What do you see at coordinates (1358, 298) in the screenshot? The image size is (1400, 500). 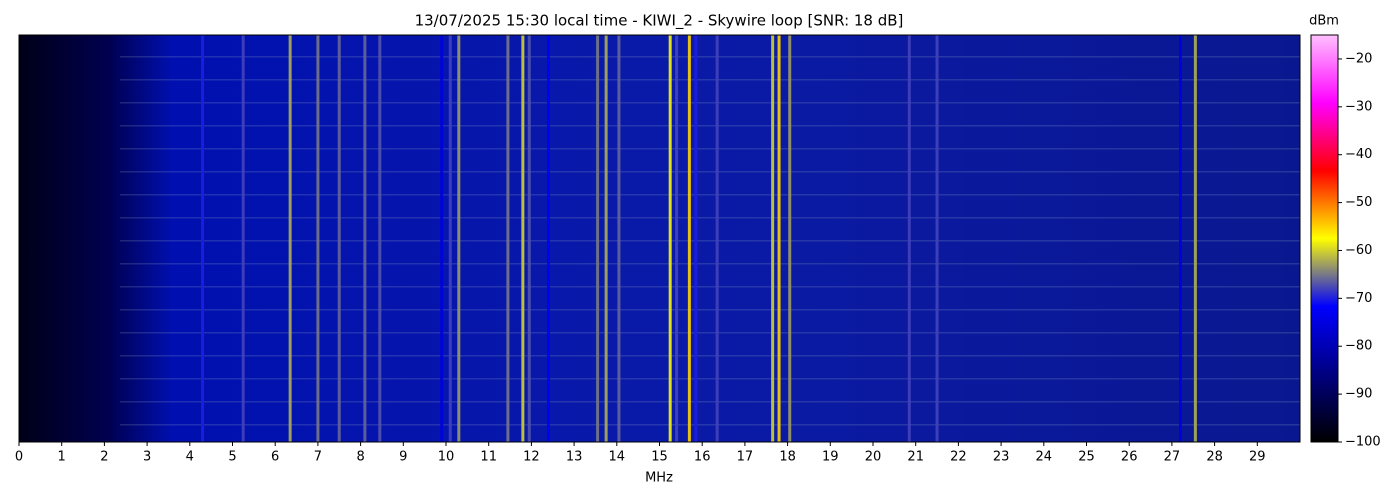 I see `colorbar-tick-label: −70` at bounding box center [1358, 298].